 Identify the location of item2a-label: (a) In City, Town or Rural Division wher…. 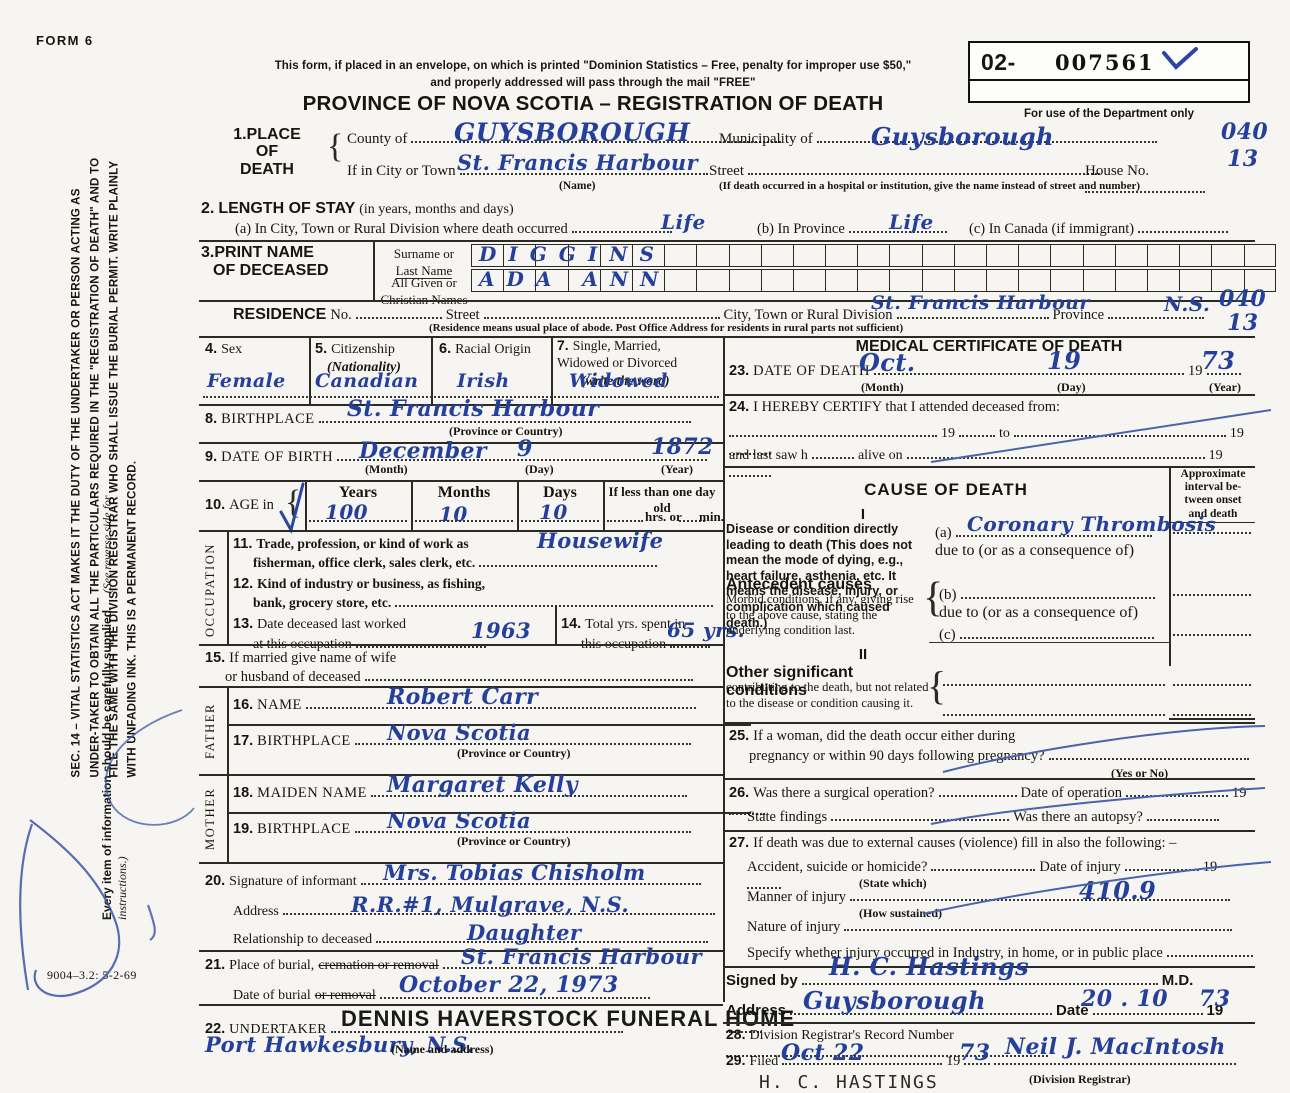
(401, 229).